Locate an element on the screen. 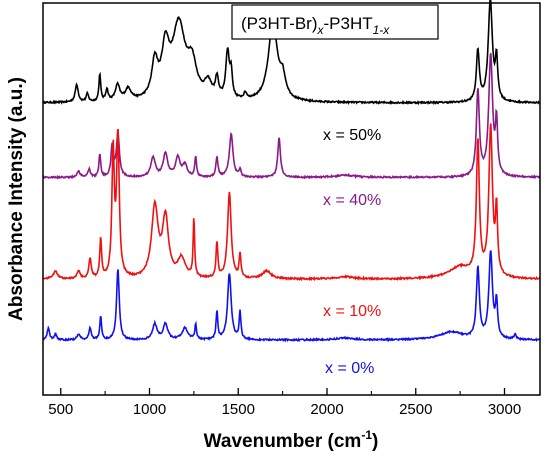 This screenshot has height=460, width=550. legend-box-sub-1x: 1-x is located at coordinates (382, 30).